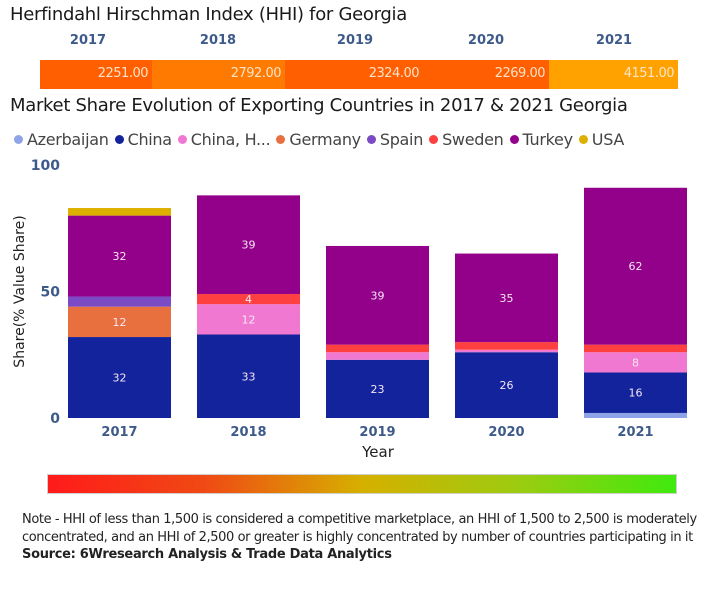  Describe the element at coordinates (51, 293) in the screenshot. I see `y-tick-label: 50` at that location.